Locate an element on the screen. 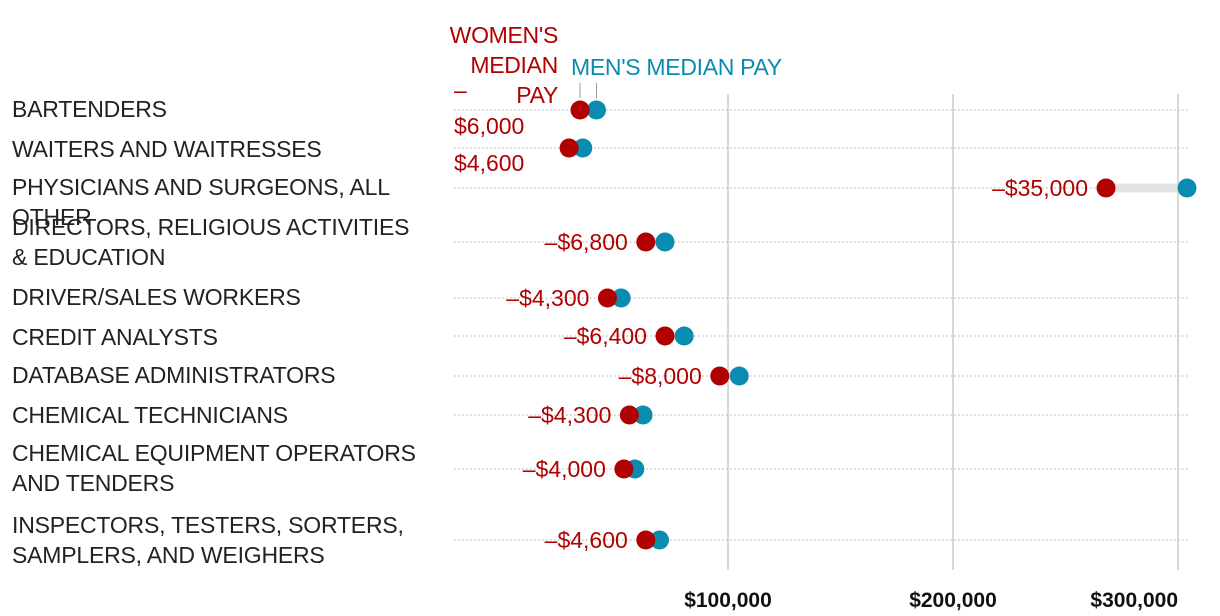  category-label: BARTENDERS is located at coordinates (89, 109).